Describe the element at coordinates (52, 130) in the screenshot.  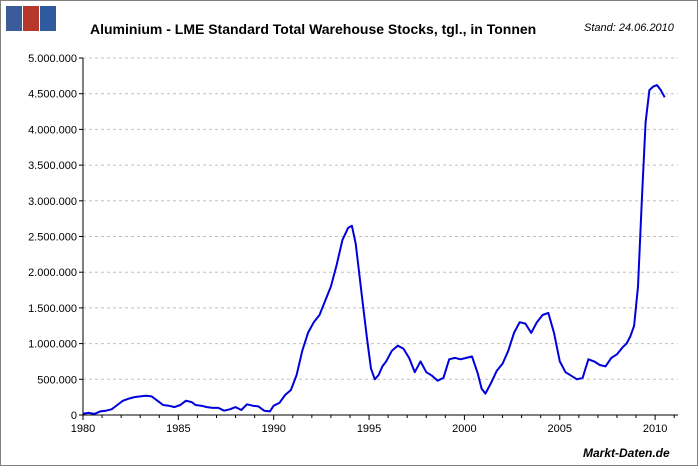
I see `y-tick-label-8: 4.000.000` at that location.